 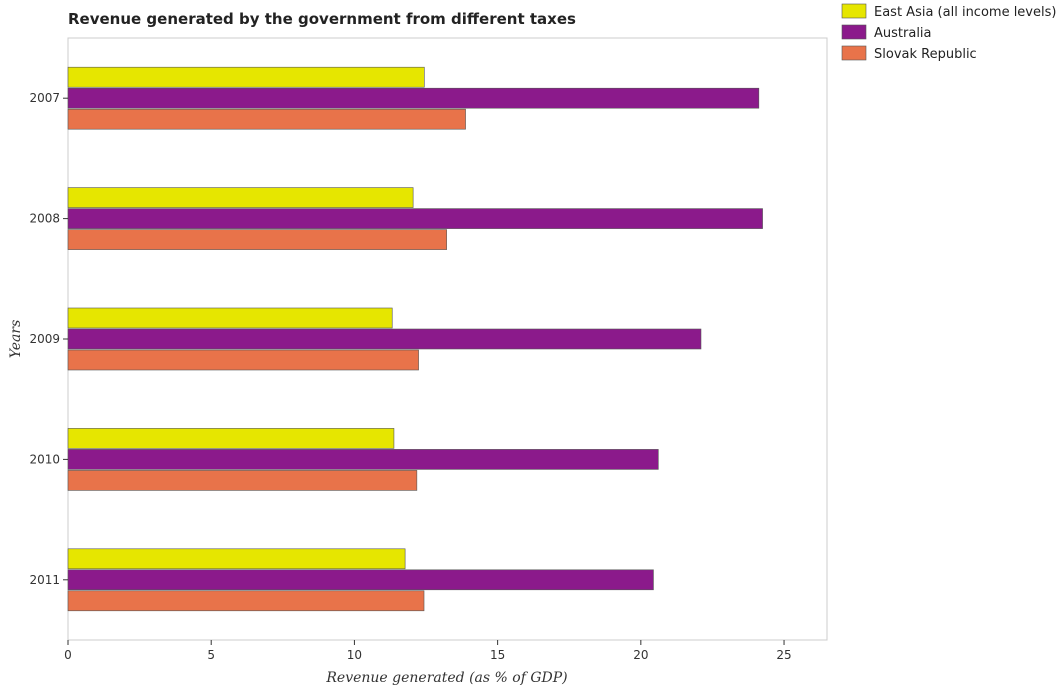 What do you see at coordinates (44, 459) in the screenshot?
I see `y-tick-label: 2010` at bounding box center [44, 459].